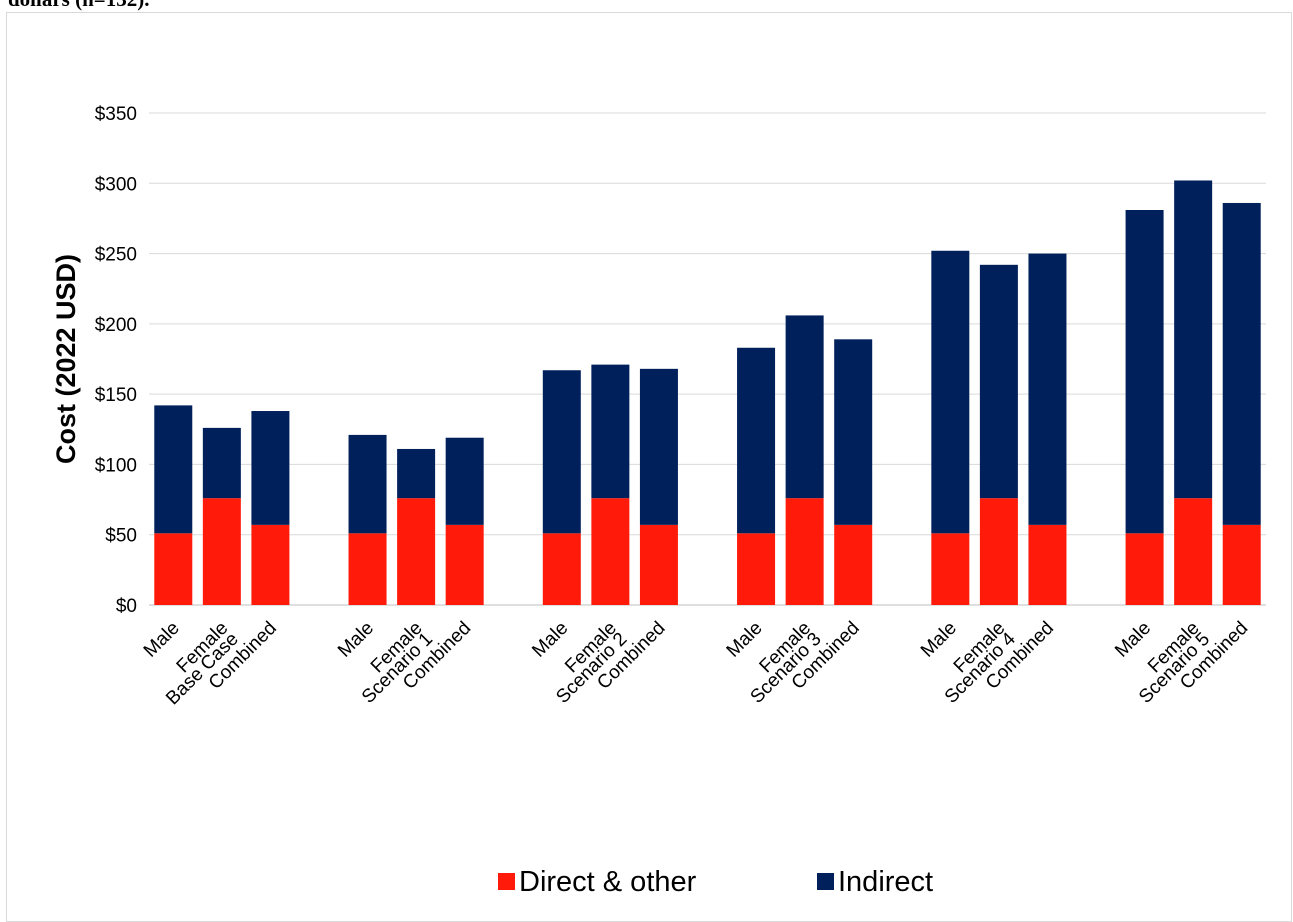 The image size is (1293, 922). I want to click on legend: Direct & other Indirect, so click(715, 882).